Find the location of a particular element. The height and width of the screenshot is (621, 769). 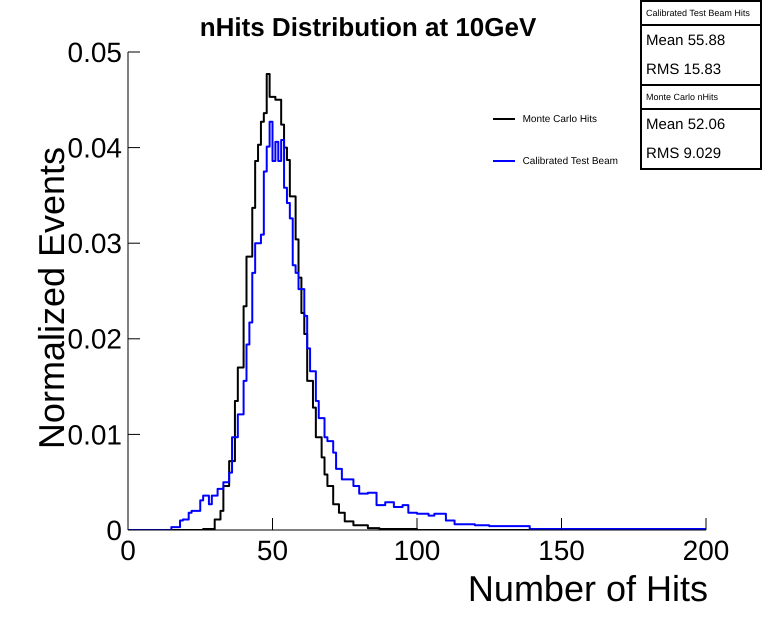

x-tick-label: 100 is located at coordinates (417, 550).